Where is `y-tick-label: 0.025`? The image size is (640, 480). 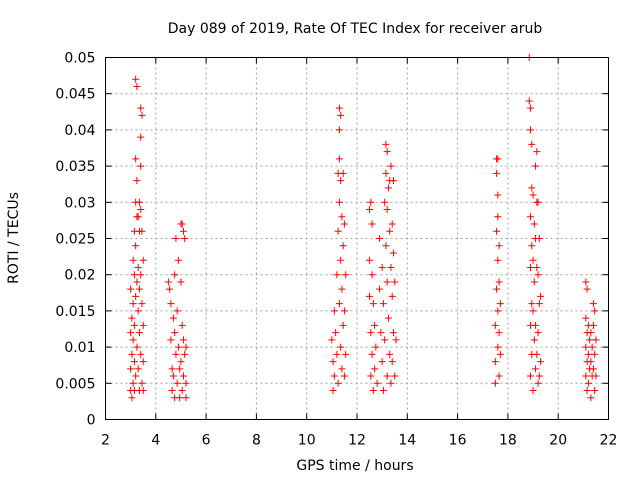 y-tick-label: 0.025 is located at coordinates (75, 240).